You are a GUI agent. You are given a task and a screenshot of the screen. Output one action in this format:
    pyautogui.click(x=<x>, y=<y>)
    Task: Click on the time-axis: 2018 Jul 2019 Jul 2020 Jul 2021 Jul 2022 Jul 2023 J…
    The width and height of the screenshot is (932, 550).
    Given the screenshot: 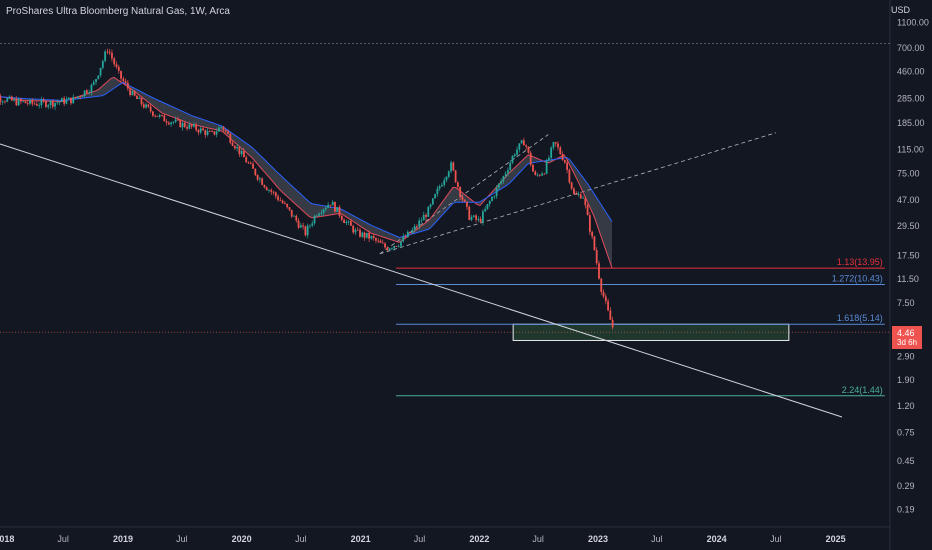 What is the action you would take?
    pyautogui.click(x=423, y=539)
    